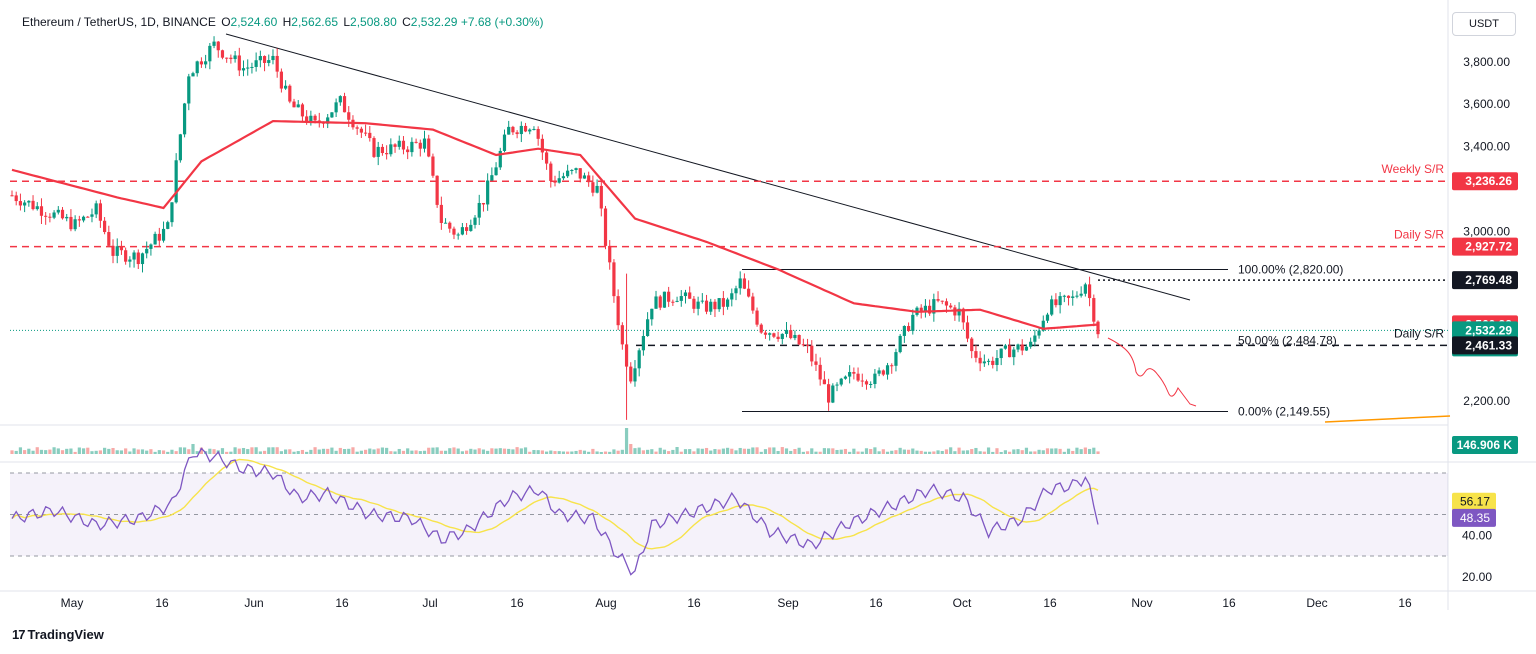 The height and width of the screenshot is (654, 1536). What do you see at coordinates (1486, 231) in the screenshot?
I see `price-tick-label: 3,000.00` at bounding box center [1486, 231].